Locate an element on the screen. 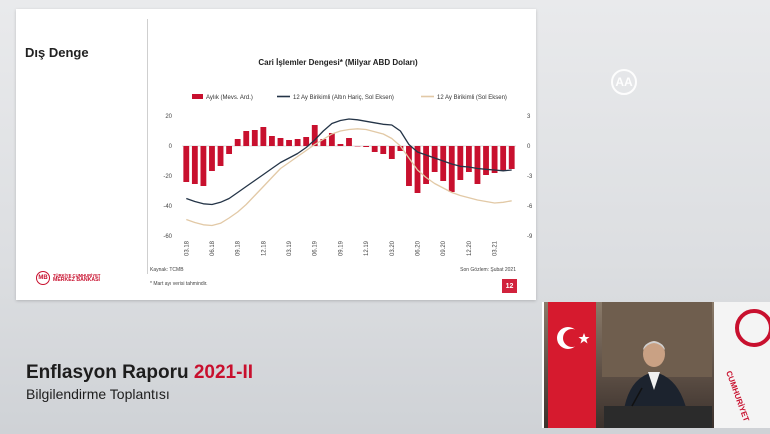 The height and width of the screenshot is (434, 770). logo-line-1: TÜRKİYE CUMHURİYET is located at coordinates (77, 275).